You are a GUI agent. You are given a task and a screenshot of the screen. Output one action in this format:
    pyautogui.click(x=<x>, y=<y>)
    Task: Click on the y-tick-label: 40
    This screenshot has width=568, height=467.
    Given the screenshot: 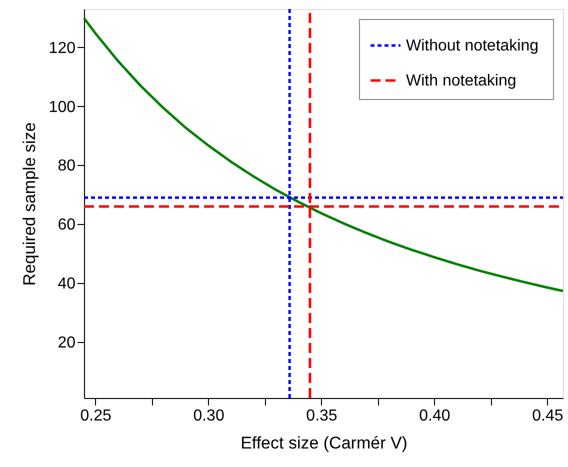 What is the action you would take?
    pyautogui.click(x=67, y=284)
    